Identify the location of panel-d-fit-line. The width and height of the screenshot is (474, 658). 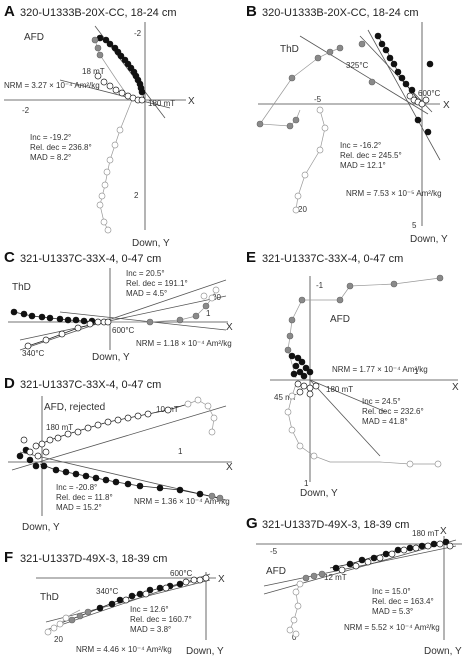
(119, 438).